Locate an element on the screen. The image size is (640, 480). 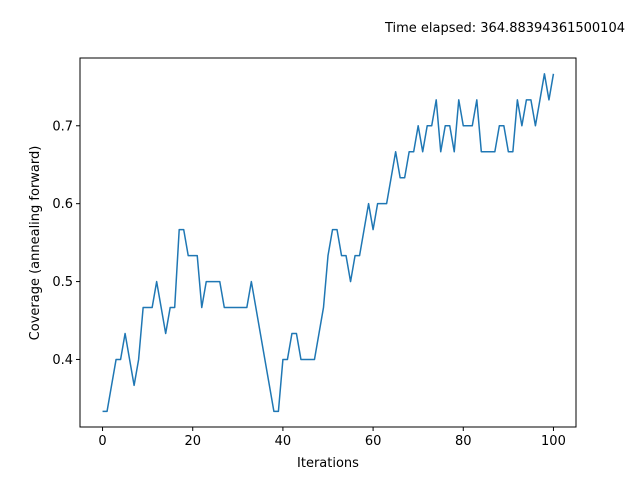
x-tick-label: 20 is located at coordinates (192, 441).